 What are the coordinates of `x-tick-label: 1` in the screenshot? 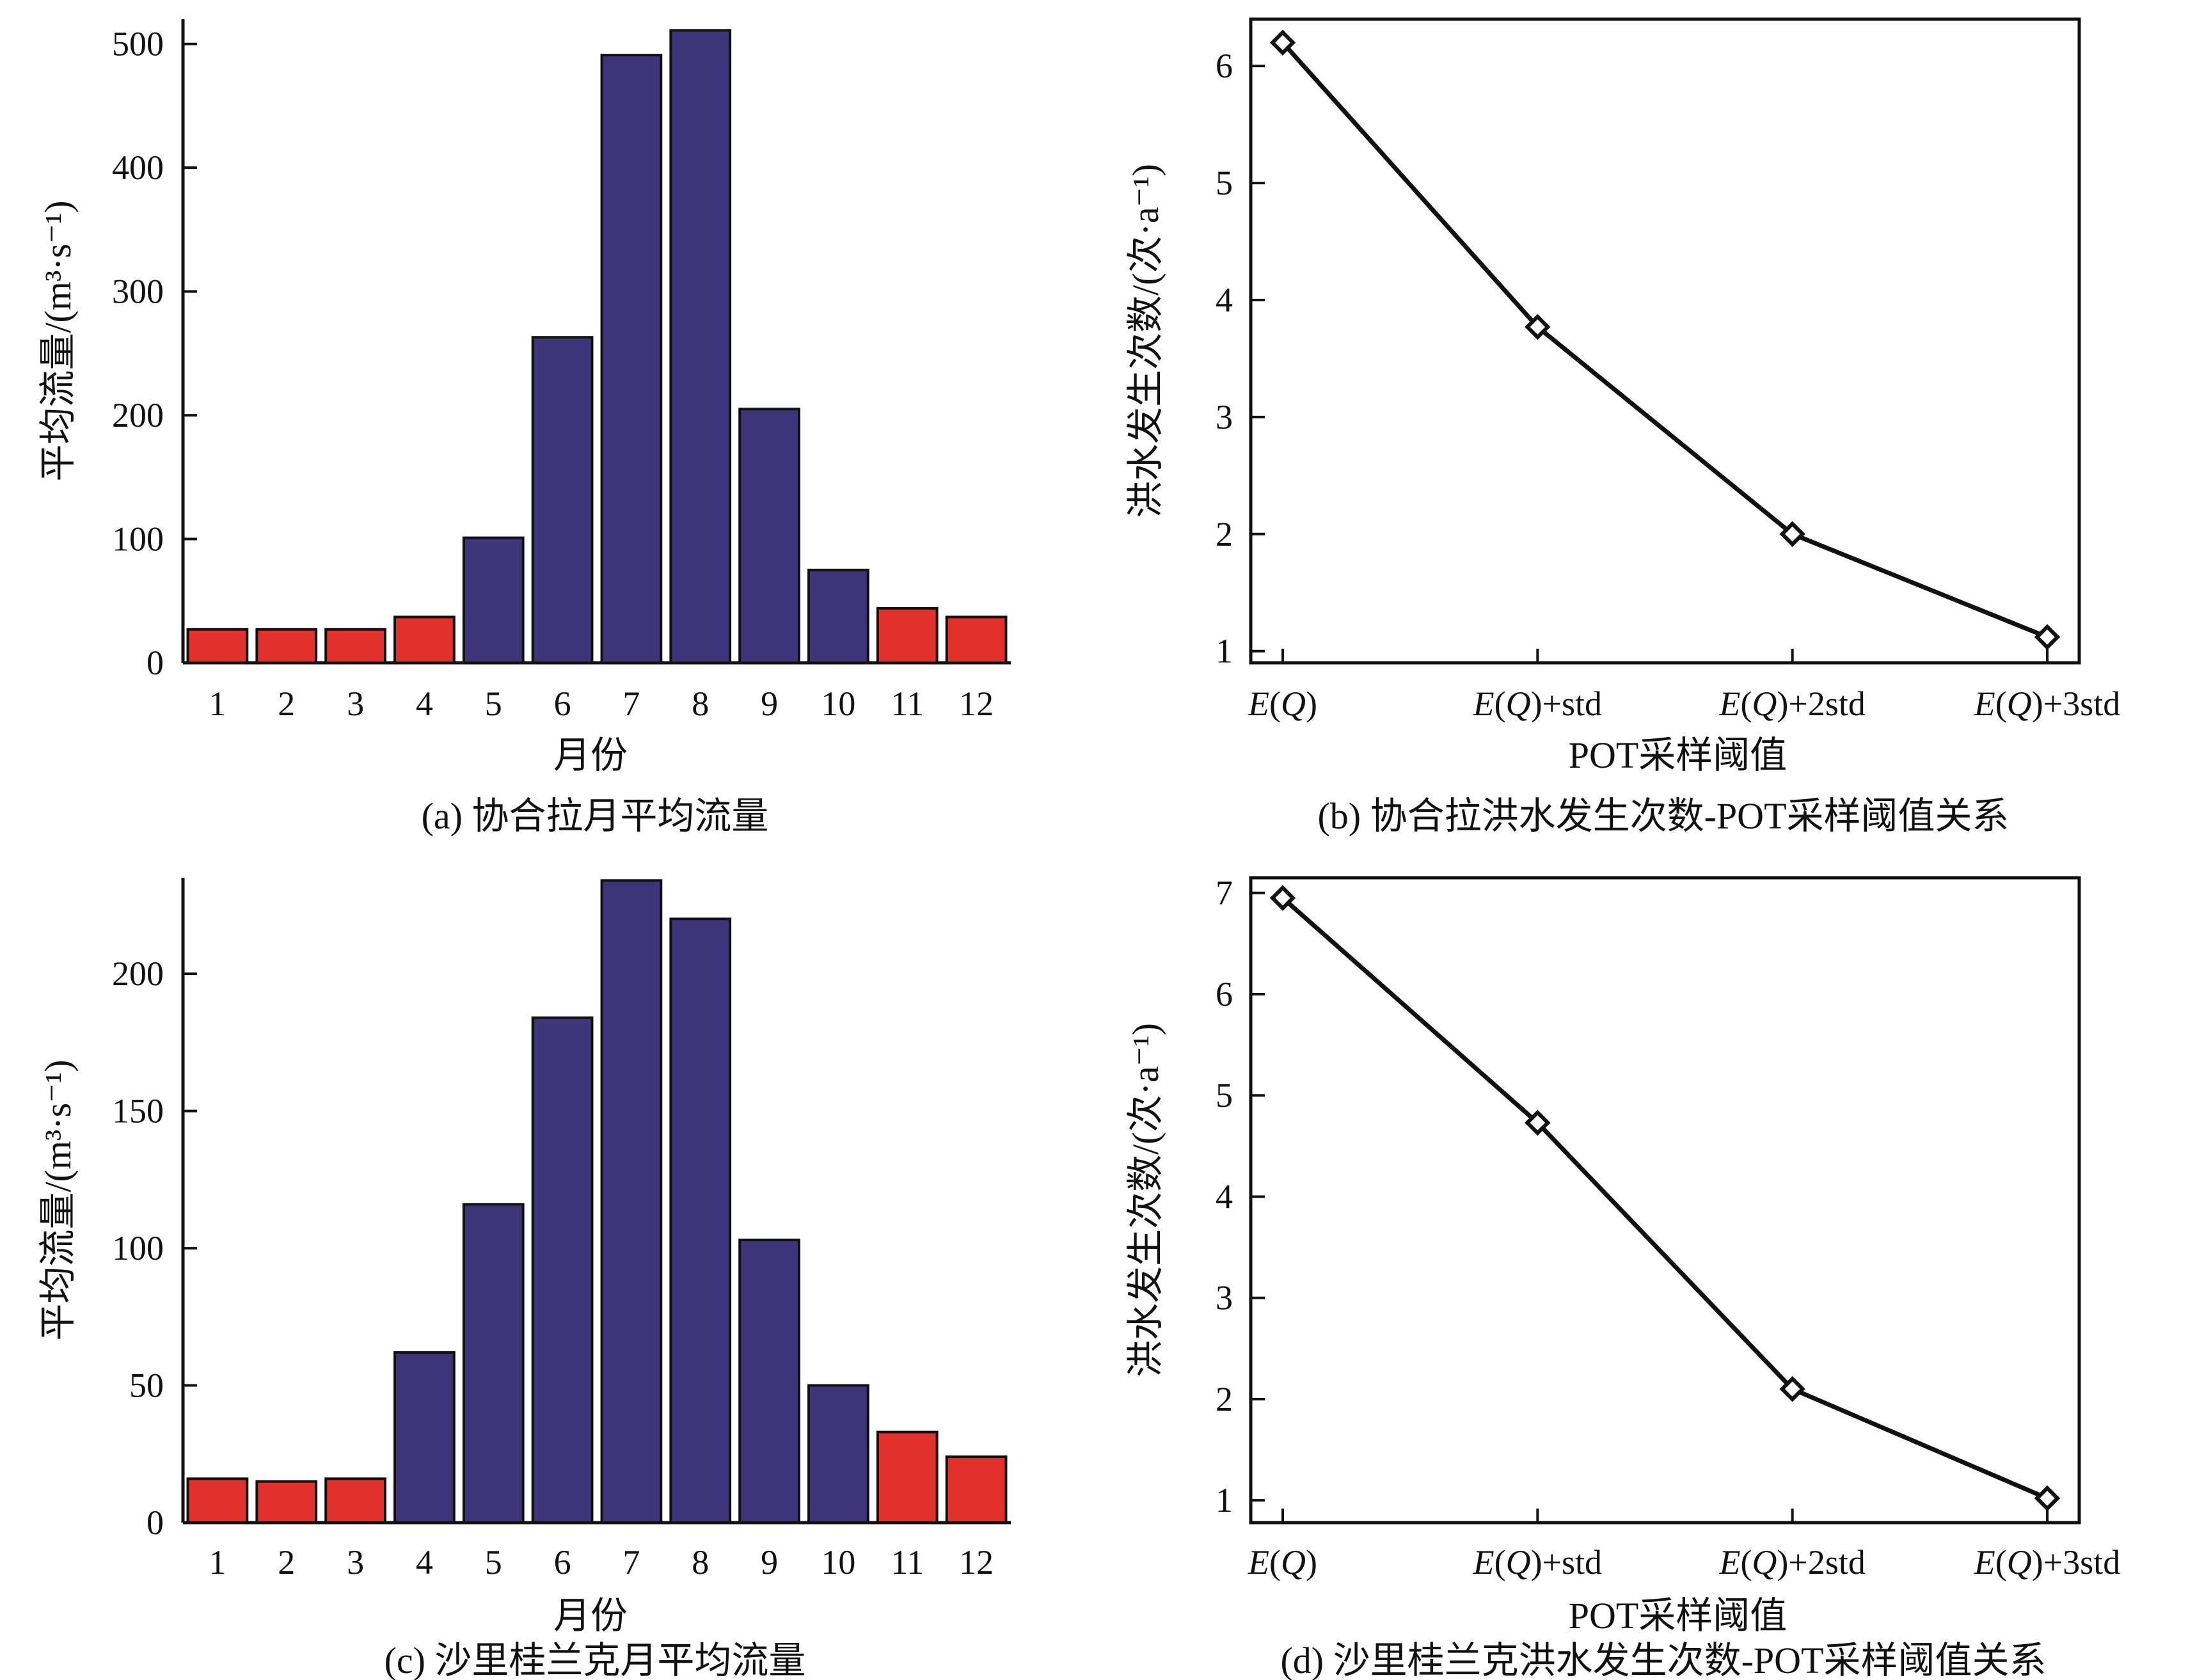 It's located at (217, 1562).